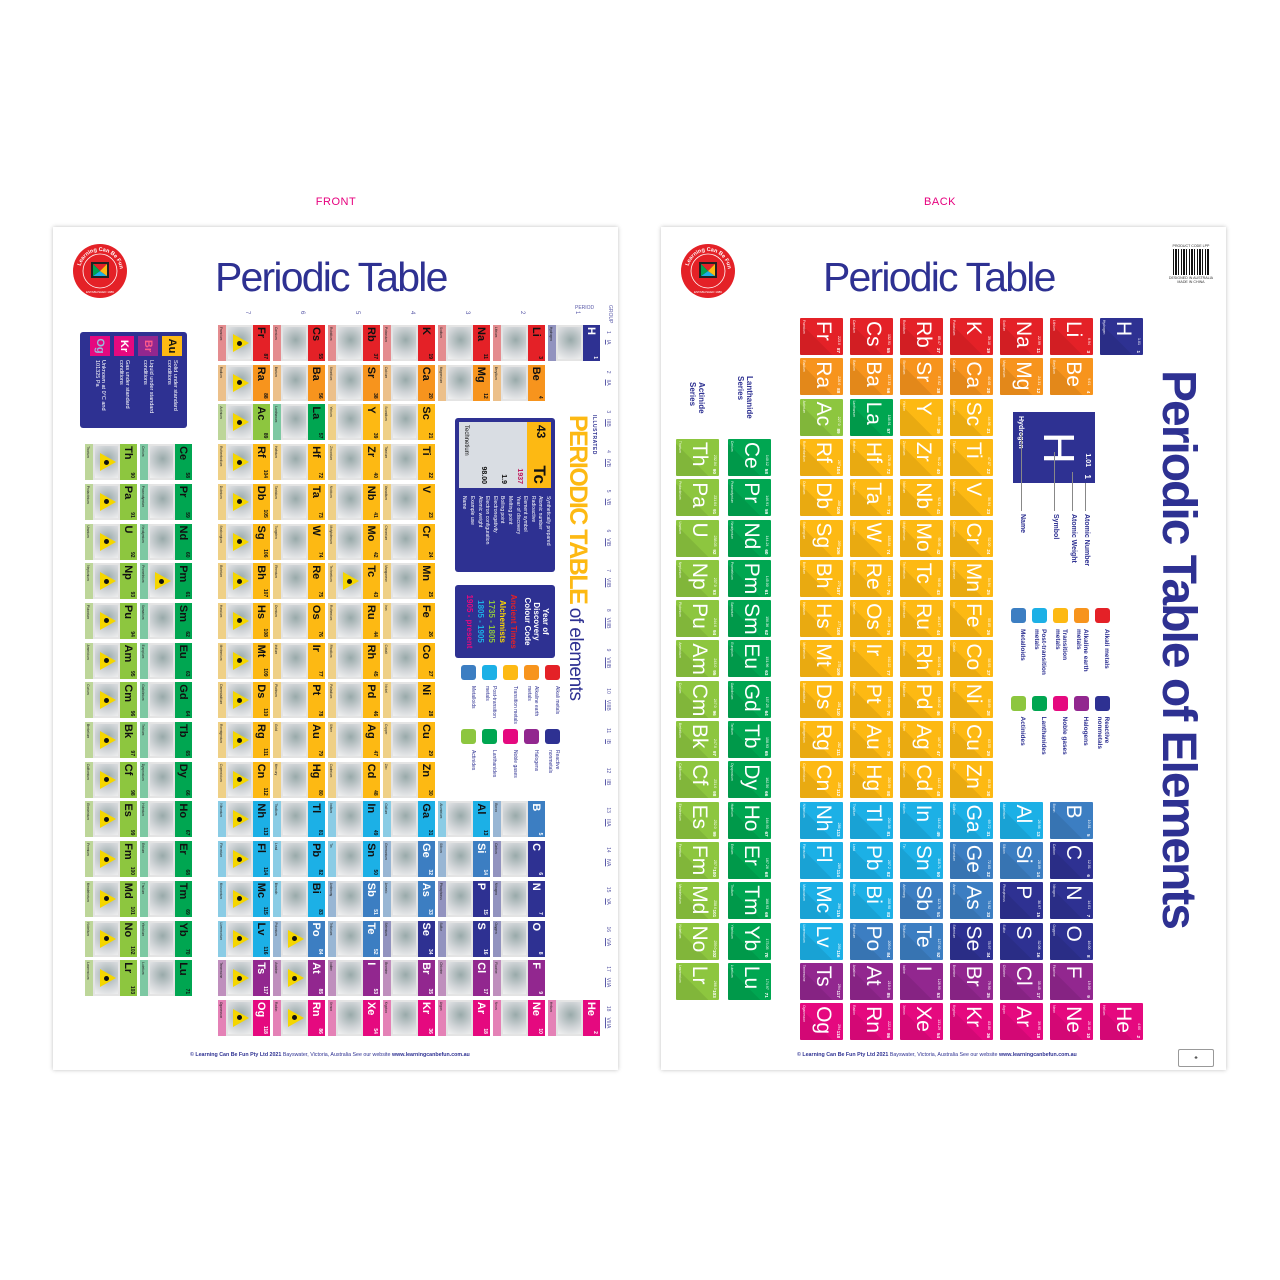 Image resolution: width=1280 pixels, height=1280 pixels. I want to click on atomic-number: 93, so click(714, 592).